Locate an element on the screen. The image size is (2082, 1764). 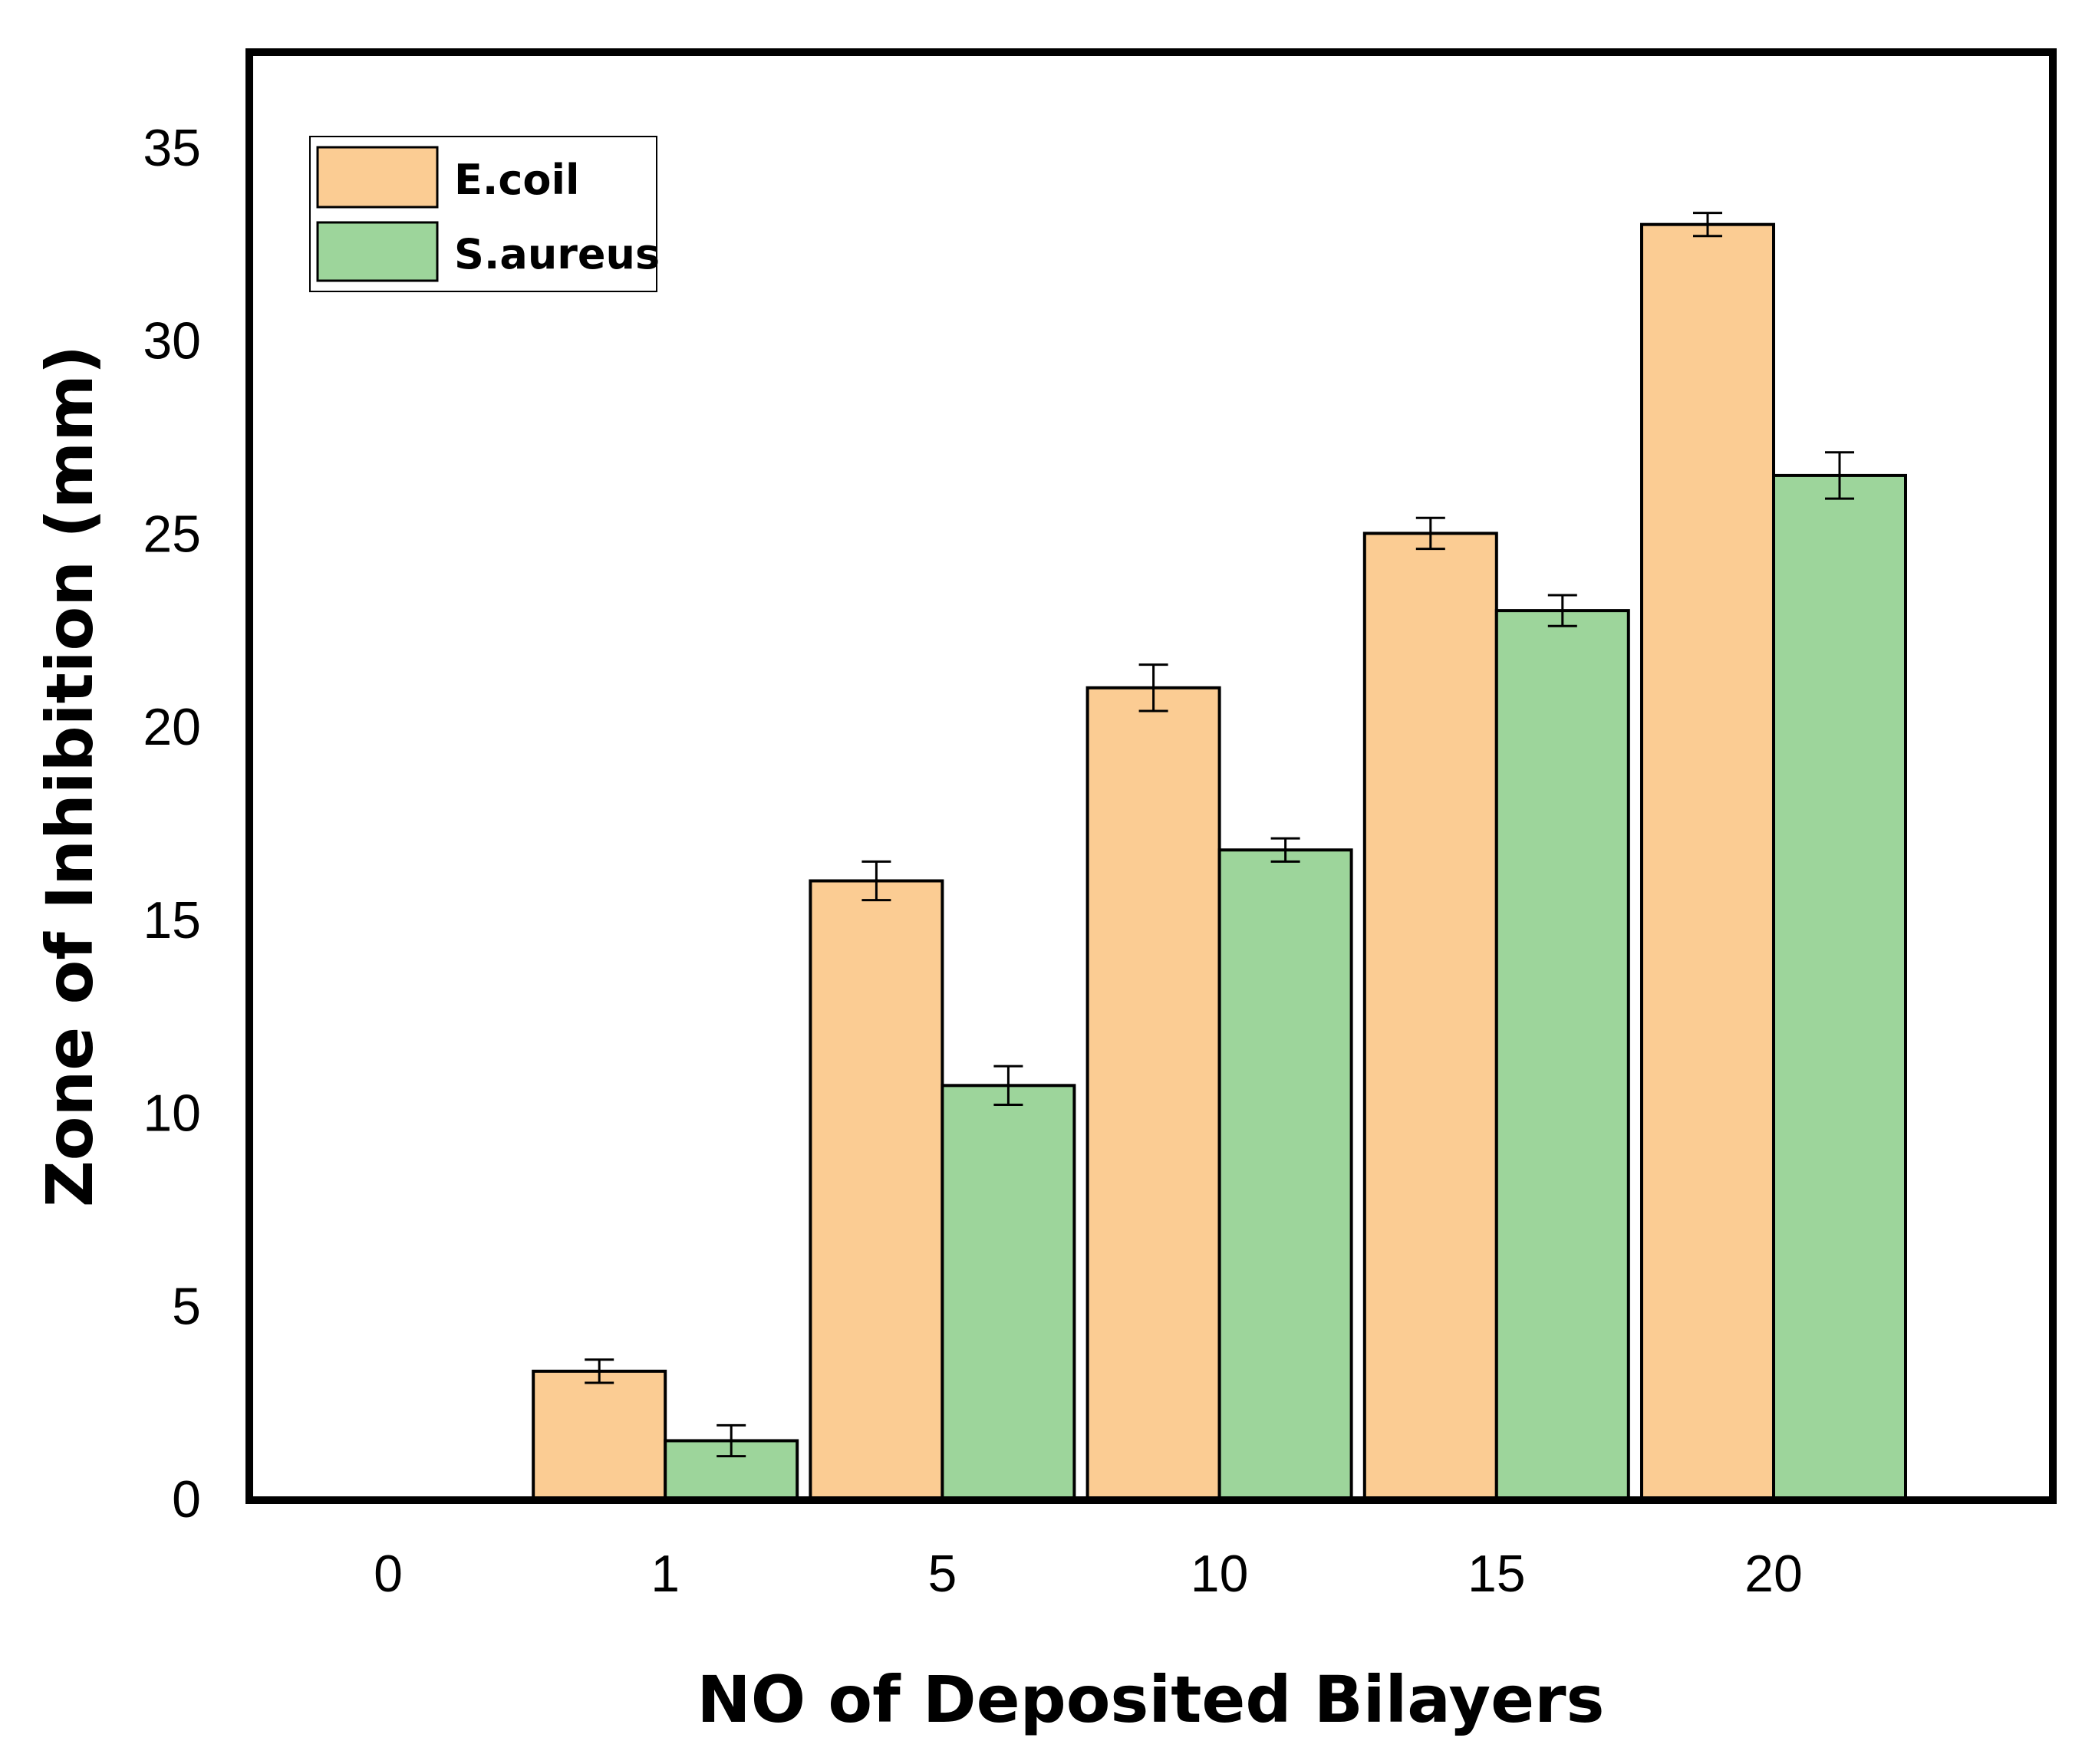
y-axis-title: Zone of Inhibition (mm) is located at coordinates (69, 776).